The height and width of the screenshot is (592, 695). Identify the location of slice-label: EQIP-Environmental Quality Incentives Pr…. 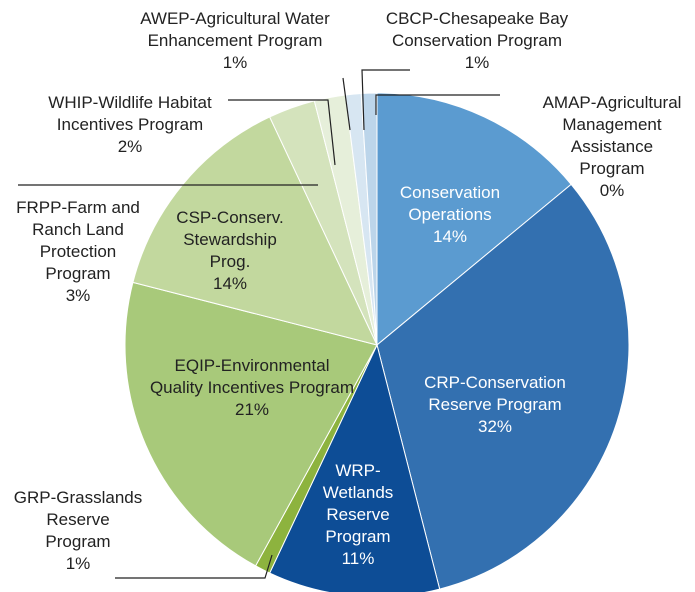
(252, 388).